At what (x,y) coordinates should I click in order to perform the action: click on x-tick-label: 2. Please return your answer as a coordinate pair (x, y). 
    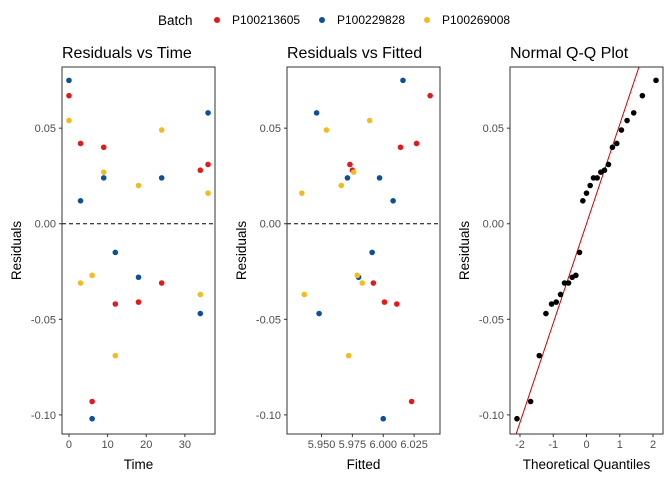
    Looking at the image, I should click on (653, 445).